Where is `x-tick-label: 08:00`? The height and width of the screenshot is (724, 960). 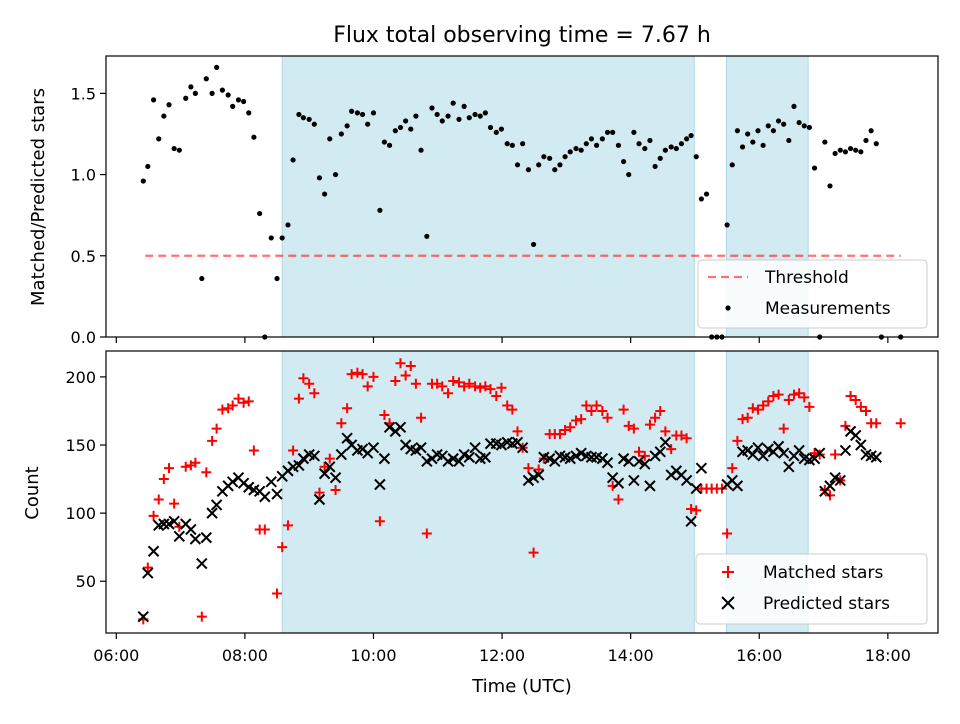
x-tick-label: 08:00 is located at coordinates (245, 655).